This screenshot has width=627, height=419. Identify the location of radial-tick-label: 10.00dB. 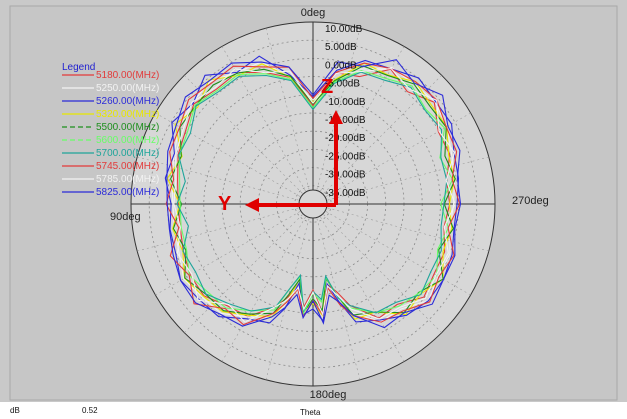
(344, 29).